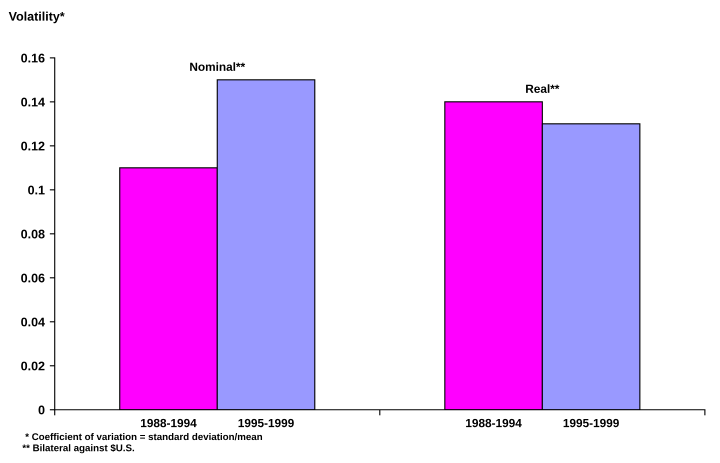  Describe the element at coordinates (33, 102) in the screenshot. I see `y-tick-label: 0.14` at that location.